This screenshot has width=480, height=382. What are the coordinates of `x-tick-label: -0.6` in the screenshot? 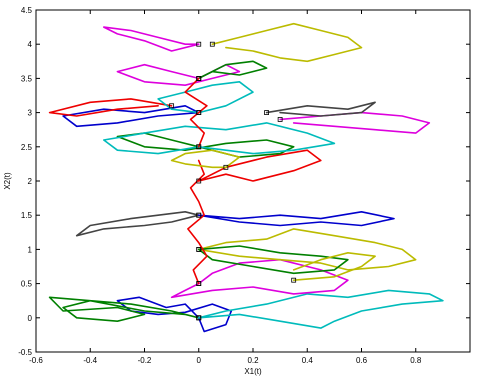 It's located at (36, 360).